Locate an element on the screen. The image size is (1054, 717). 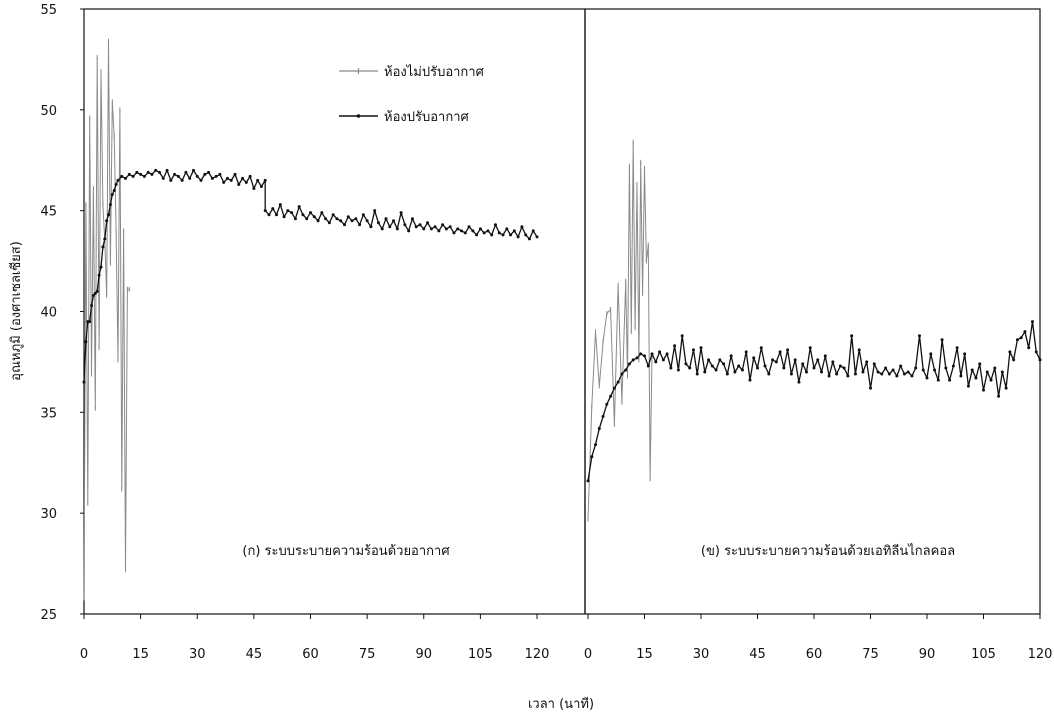
x-tick-label: 120 is located at coordinates (1040, 654).